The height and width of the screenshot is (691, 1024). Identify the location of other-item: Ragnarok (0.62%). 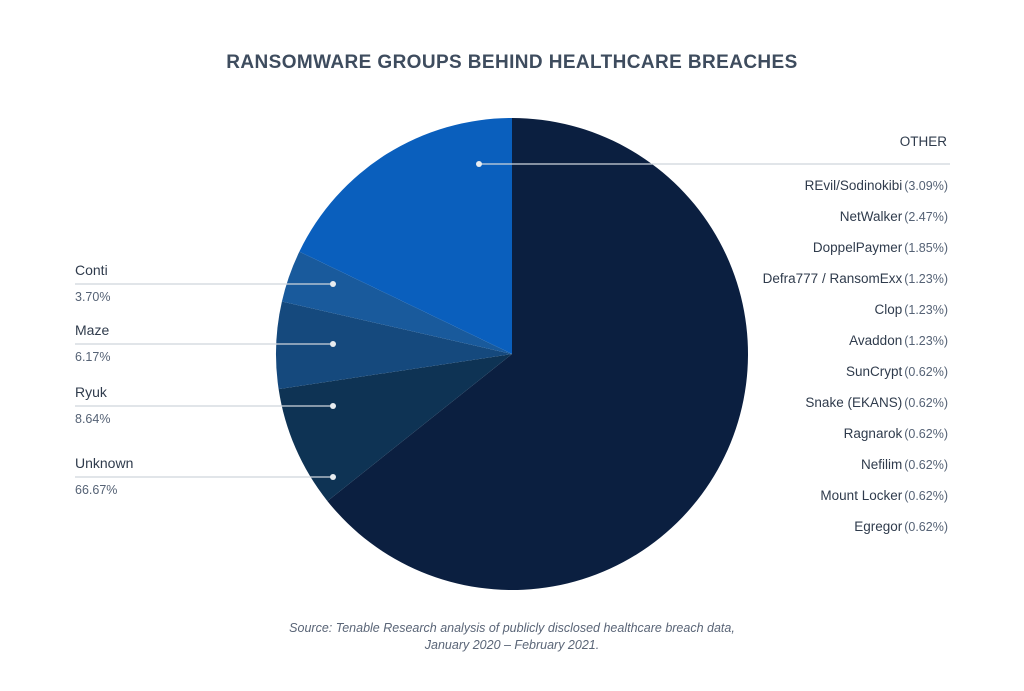
(896, 433).